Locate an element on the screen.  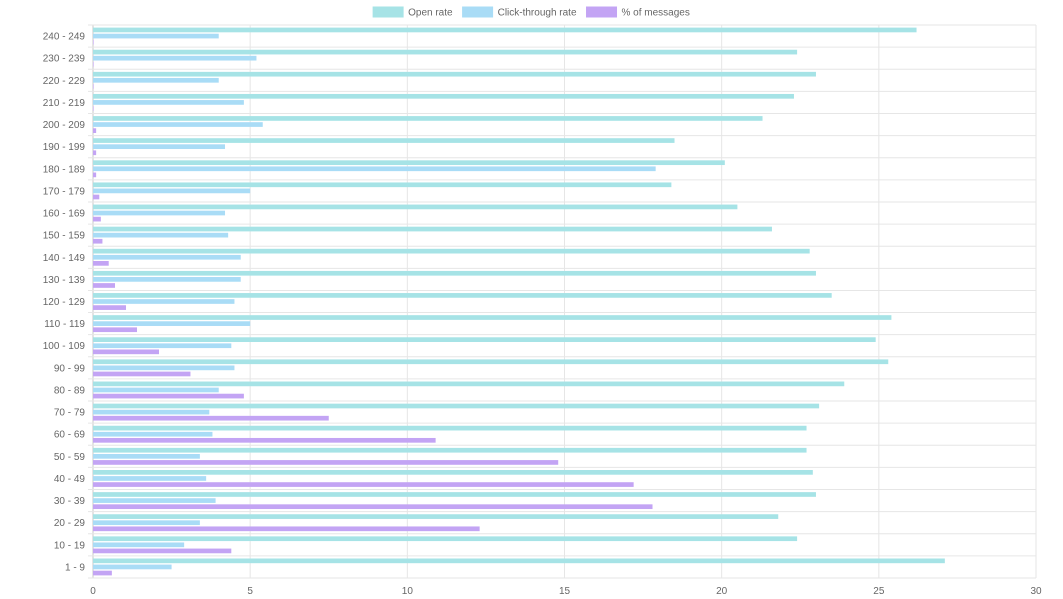
x-tick-label: 30 is located at coordinates (1036, 591).